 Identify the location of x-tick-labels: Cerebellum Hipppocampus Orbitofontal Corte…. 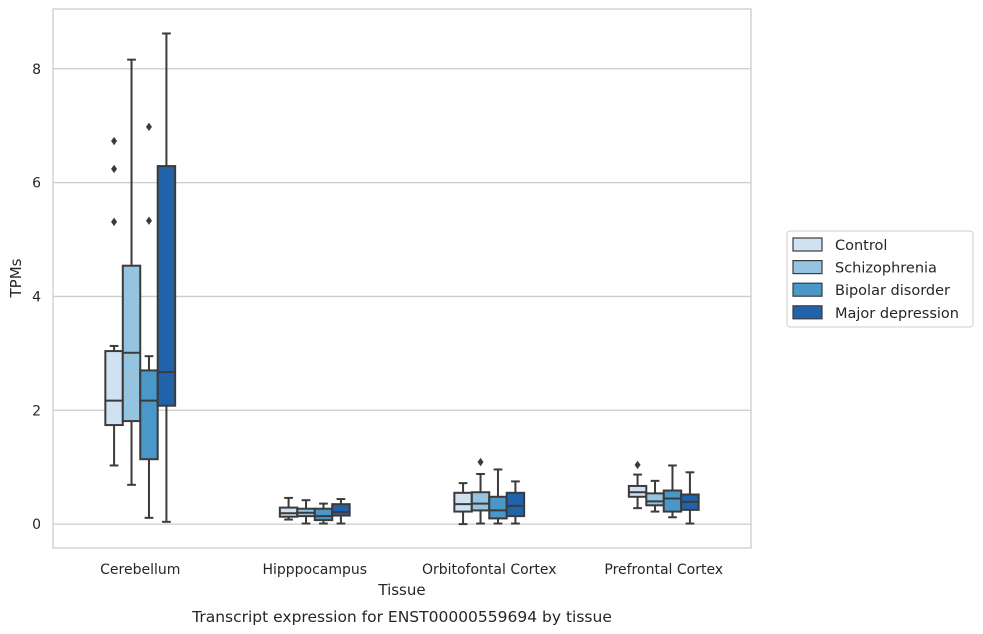
(411, 570).